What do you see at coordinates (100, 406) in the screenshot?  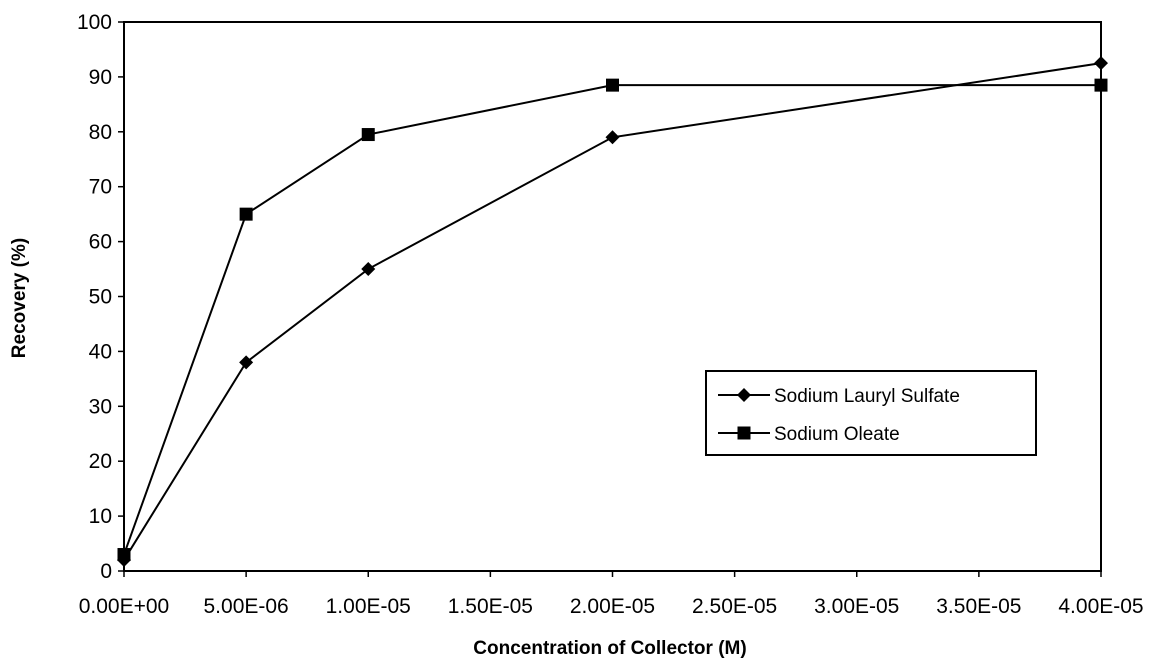 I see `y-tick-label: 30` at bounding box center [100, 406].